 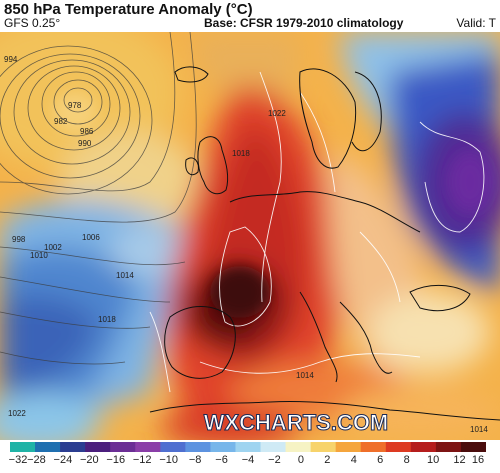 What do you see at coordinates (53, 247) in the screenshot?
I see `isobar-label: 1002` at bounding box center [53, 247].